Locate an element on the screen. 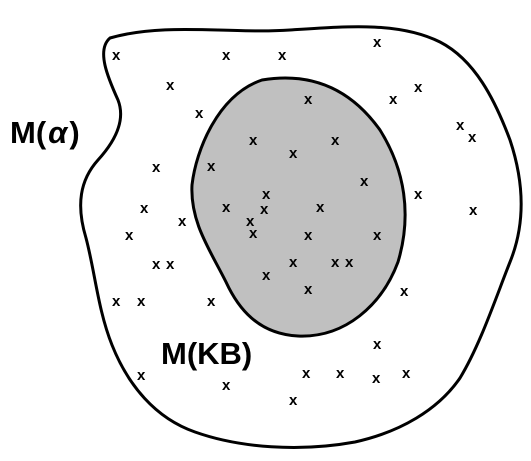 The width and height of the screenshot is (531, 461). outer-region-label: M(α) is located at coordinates (45, 132).